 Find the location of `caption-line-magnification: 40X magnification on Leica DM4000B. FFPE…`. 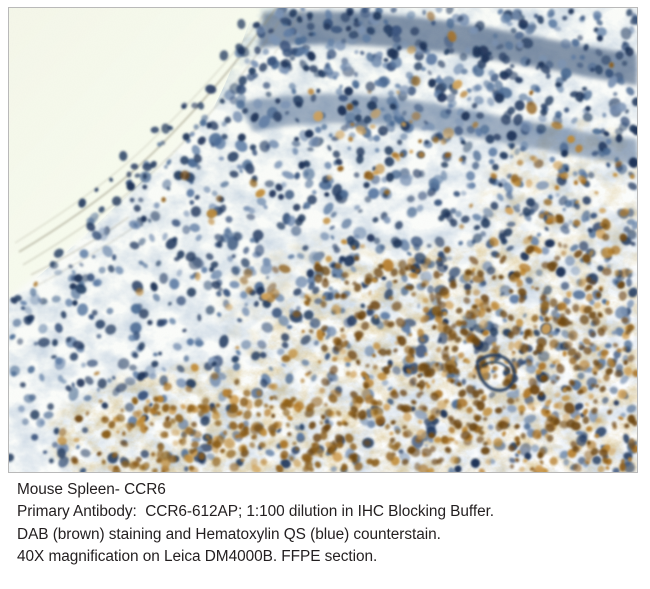

caption-line-magnification: 40X magnification on Leica DM4000B. FFPE… is located at coordinates (197, 557).